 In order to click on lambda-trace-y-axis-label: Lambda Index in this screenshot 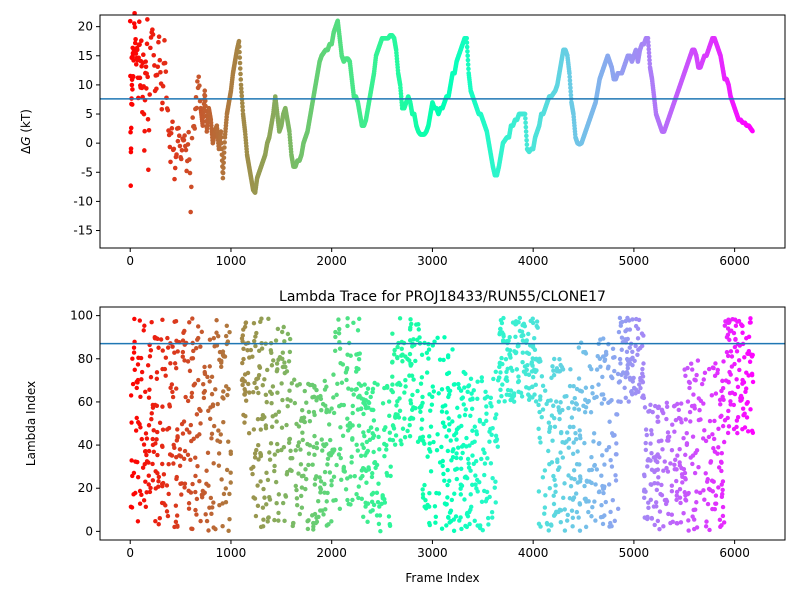, I will do `click(31, 423)`.